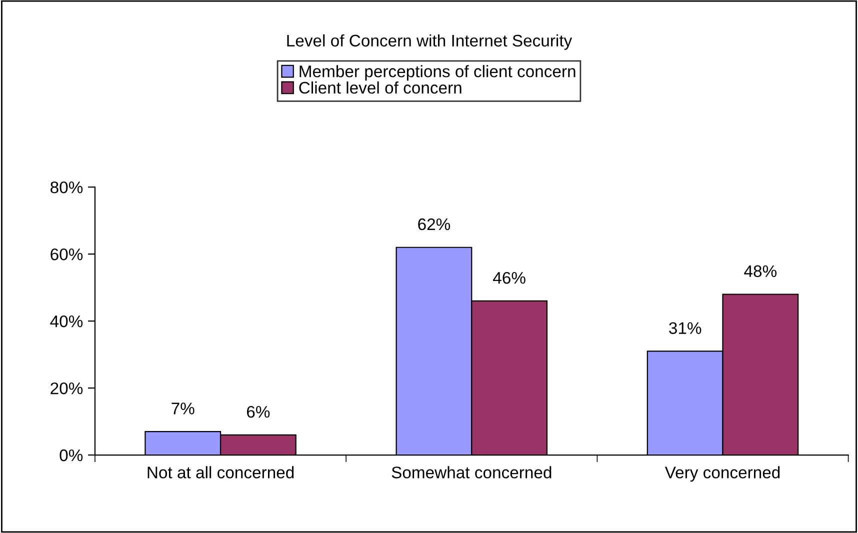  What do you see at coordinates (66, 254) in the screenshot?
I see `y-tick-label: 60%` at bounding box center [66, 254].